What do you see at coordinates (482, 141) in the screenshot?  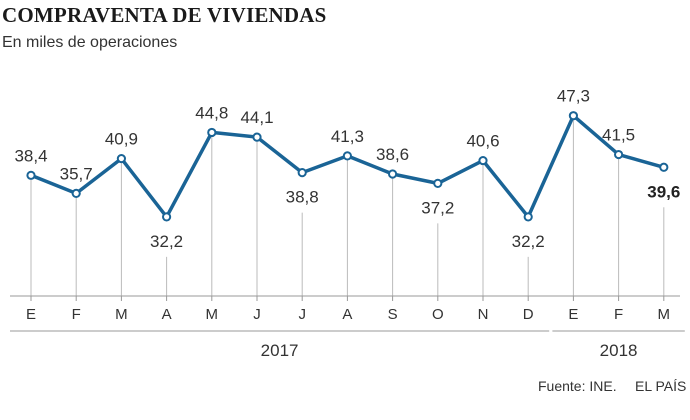 I see `data-label: 40,6` at bounding box center [482, 141].